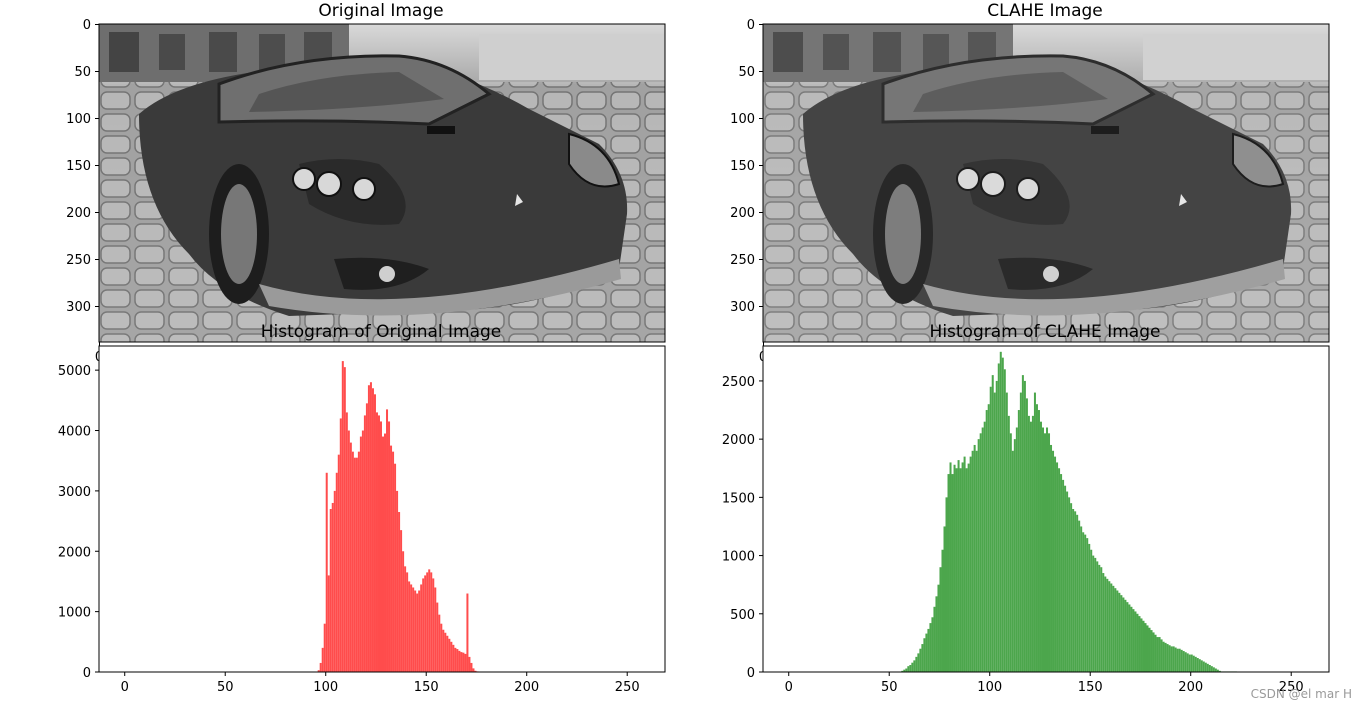 The height and width of the screenshot is (709, 1366). I want to click on xtick-label: 100, so click(325, 687).